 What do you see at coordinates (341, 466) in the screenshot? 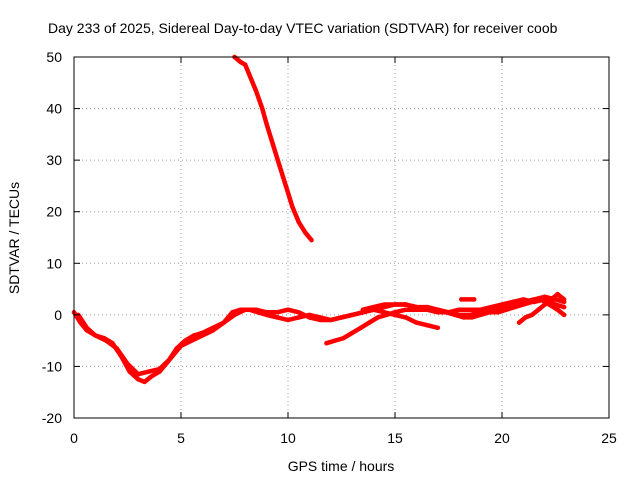
I see `x-axis-label: GPS time / hours` at bounding box center [341, 466].